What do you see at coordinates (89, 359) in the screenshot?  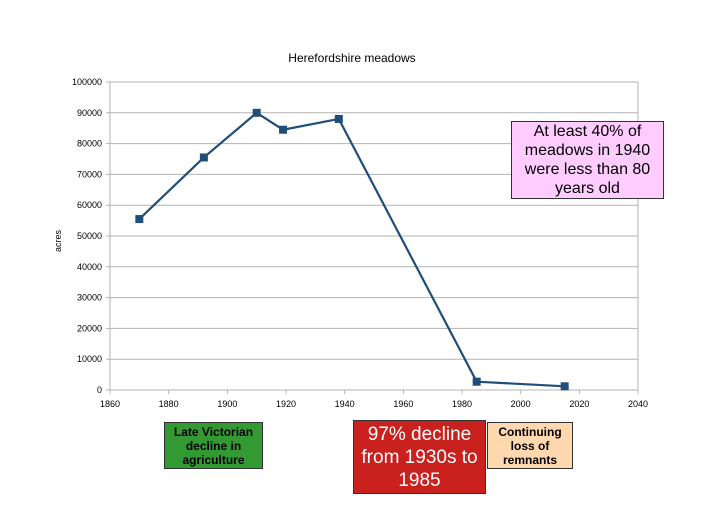 I see `y-tick-label: 10000` at bounding box center [89, 359].